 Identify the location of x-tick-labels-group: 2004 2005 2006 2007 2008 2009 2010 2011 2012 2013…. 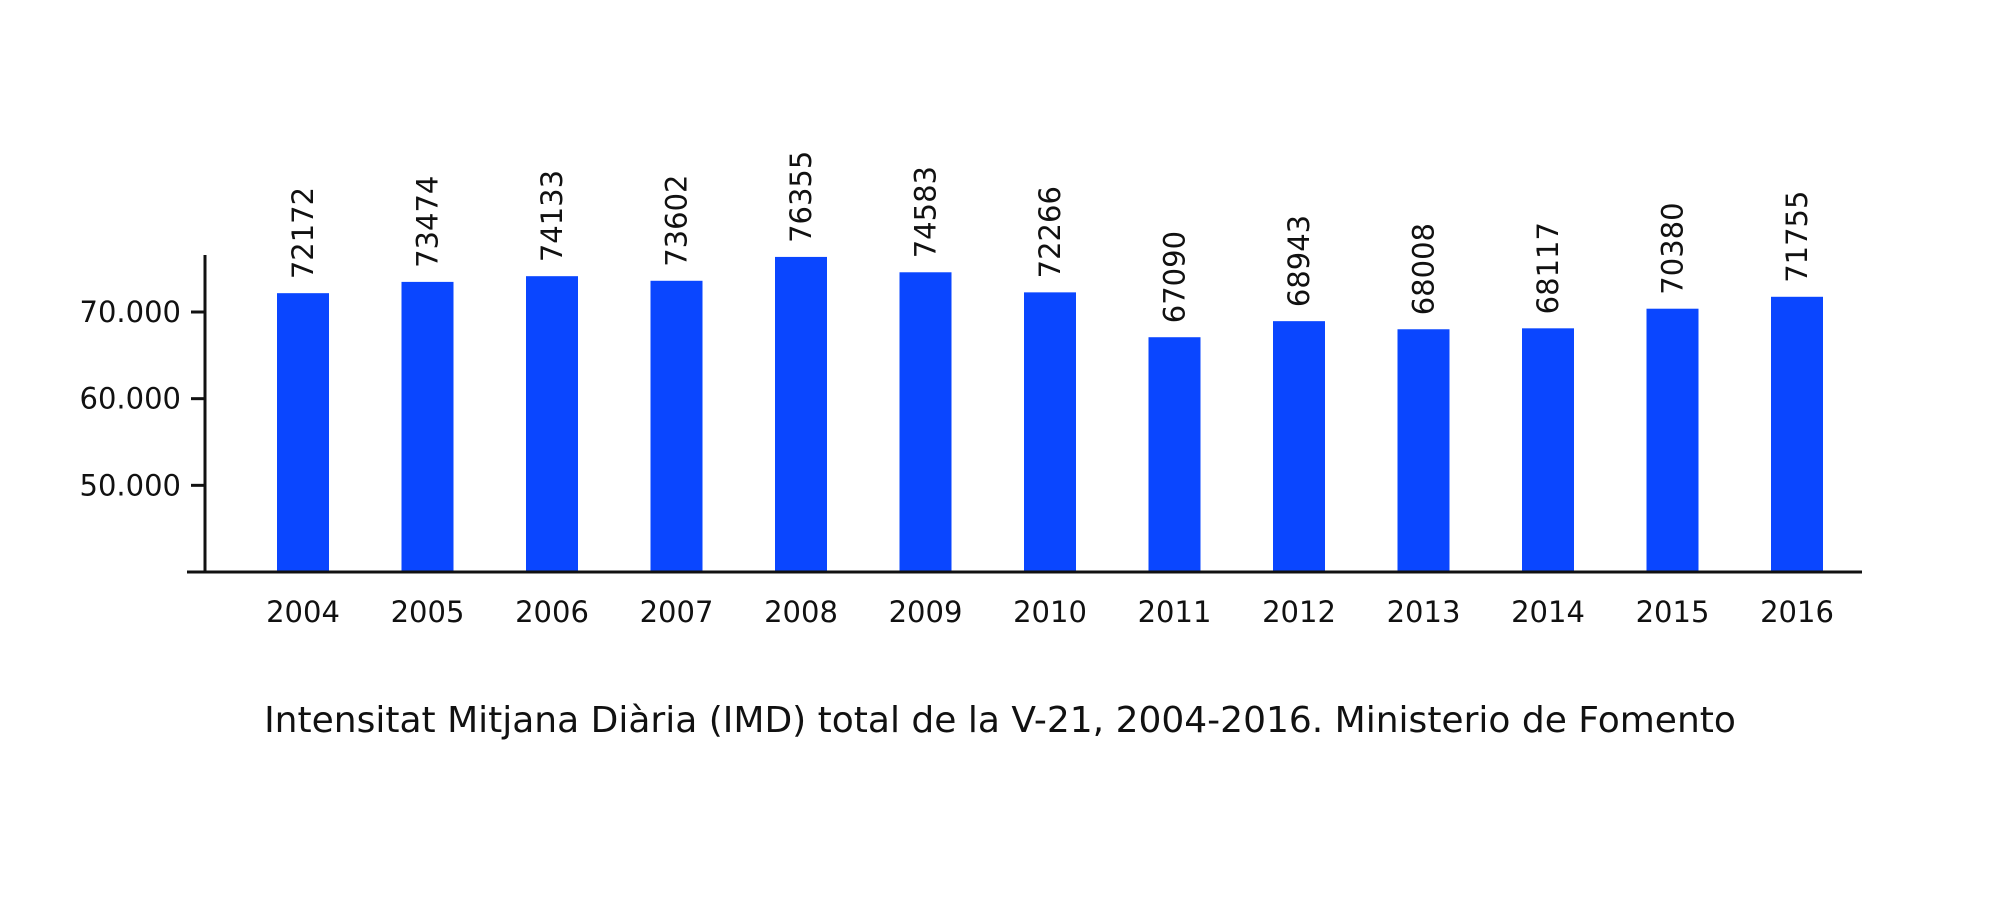
(1050, 612).